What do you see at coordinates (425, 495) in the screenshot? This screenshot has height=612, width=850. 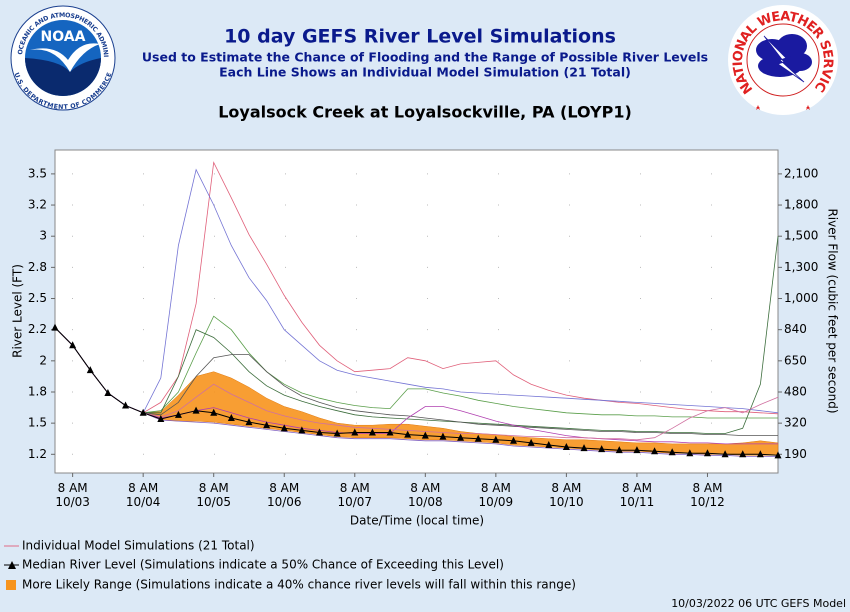 I see `x-tick-label: 8 AM 10/08` at bounding box center [425, 495].